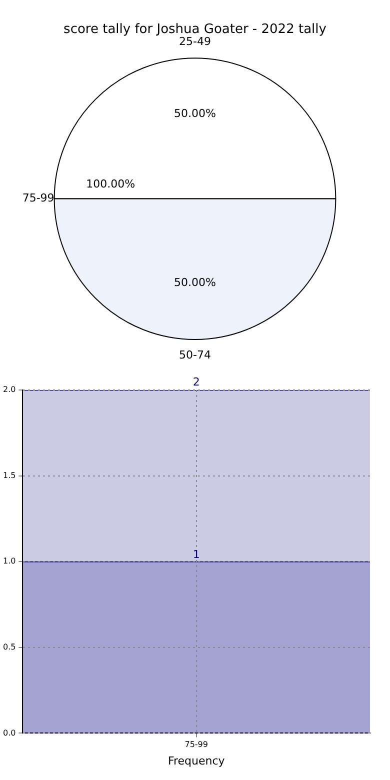  Describe the element at coordinates (9, 647) in the screenshot. I see `y-tick-label: 0.5` at that location.